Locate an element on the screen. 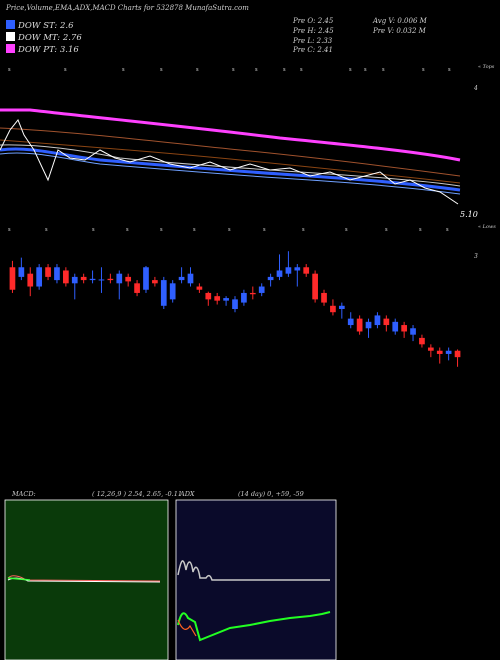  ema-pt-line is located at coordinates (230, 135).